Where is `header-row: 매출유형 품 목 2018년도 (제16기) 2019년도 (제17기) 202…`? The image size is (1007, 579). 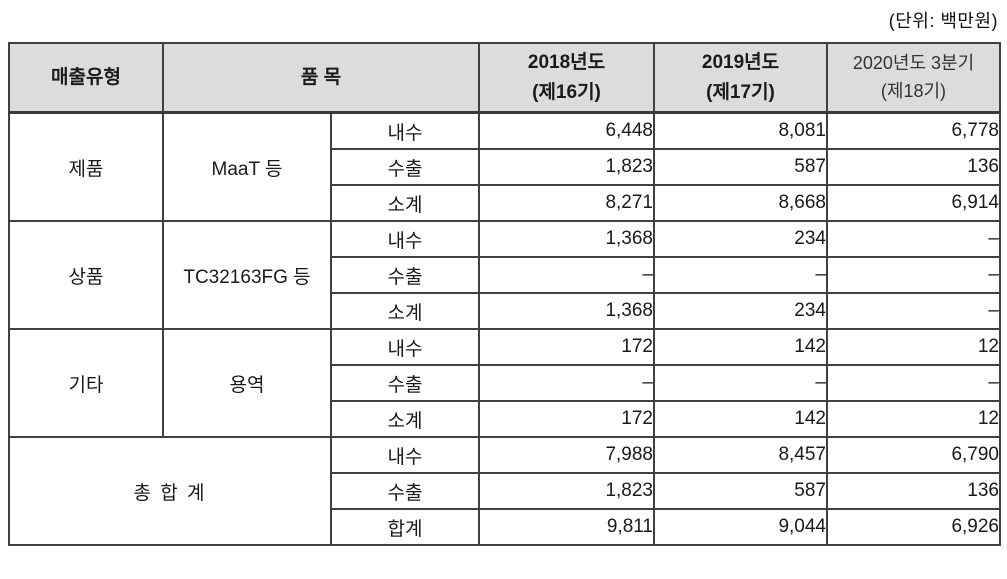
header-row: 매출유형 품 목 2018년도 (제16기) 2019년도 (제17기) 202… is located at coordinates (504, 78).